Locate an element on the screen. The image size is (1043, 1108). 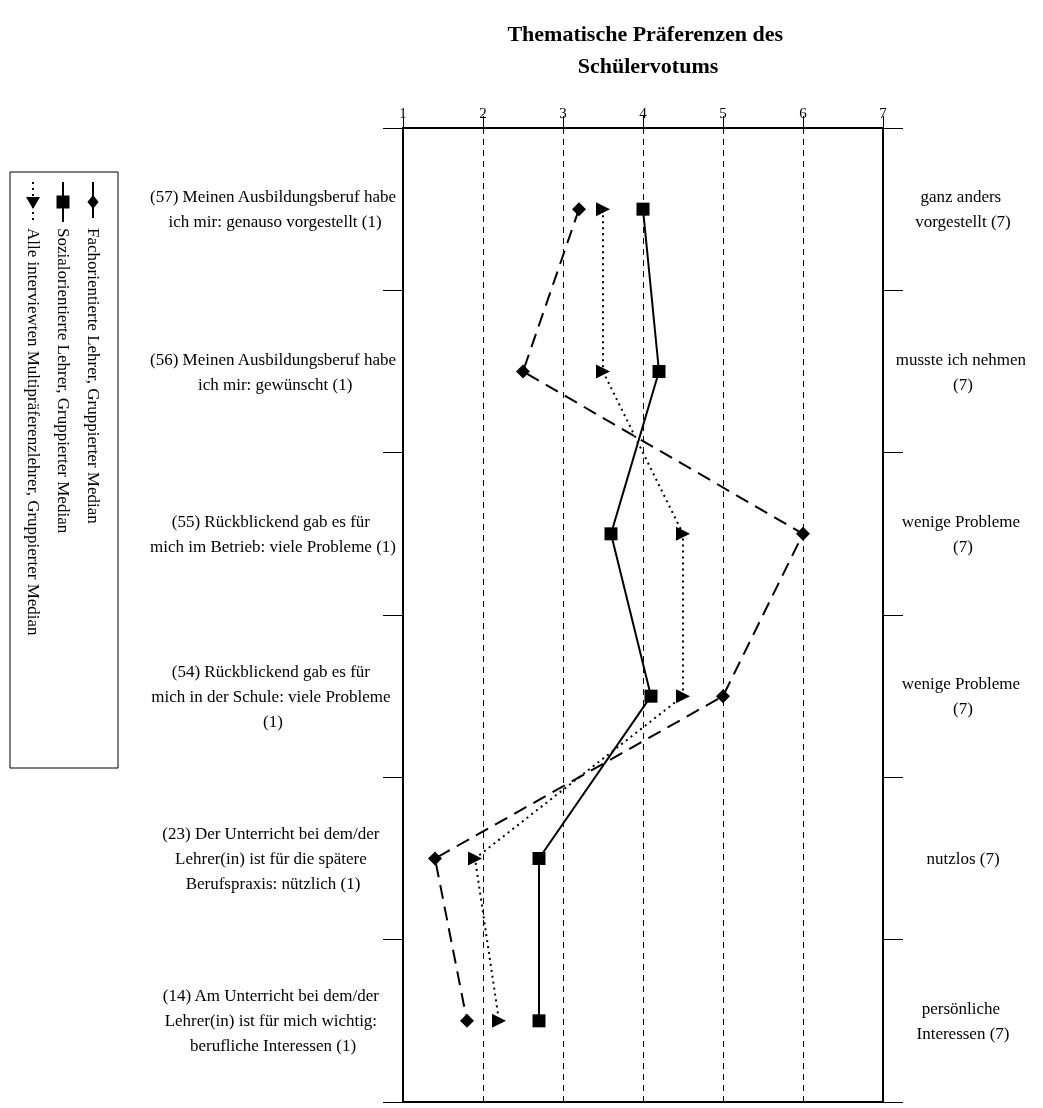
x-tick-label: 5 is located at coordinates (723, 112).